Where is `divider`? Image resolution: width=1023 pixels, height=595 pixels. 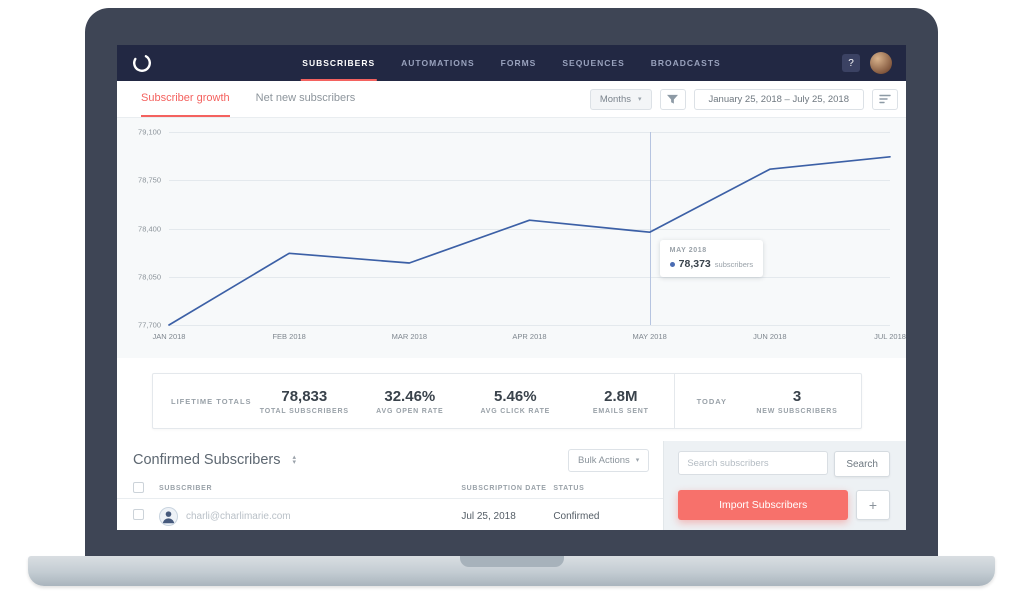
divider is located at coordinates (674, 401).